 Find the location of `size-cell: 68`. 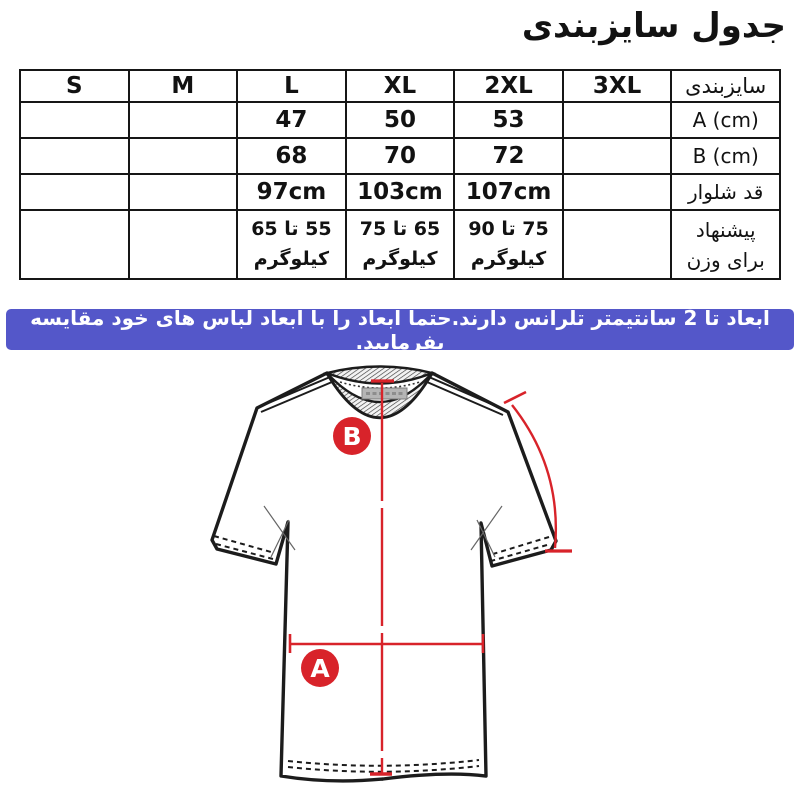

size-cell: 68 is located at coordinates (291, 156).